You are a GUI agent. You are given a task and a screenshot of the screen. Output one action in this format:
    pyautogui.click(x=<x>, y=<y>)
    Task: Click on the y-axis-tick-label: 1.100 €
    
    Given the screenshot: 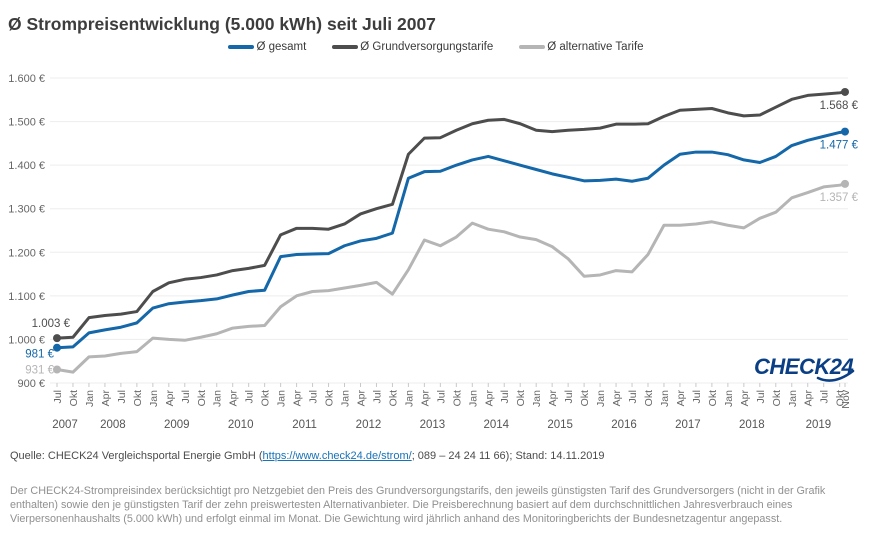 What is the action you would take?
    pyautogui.click(x=26, y=297)
    